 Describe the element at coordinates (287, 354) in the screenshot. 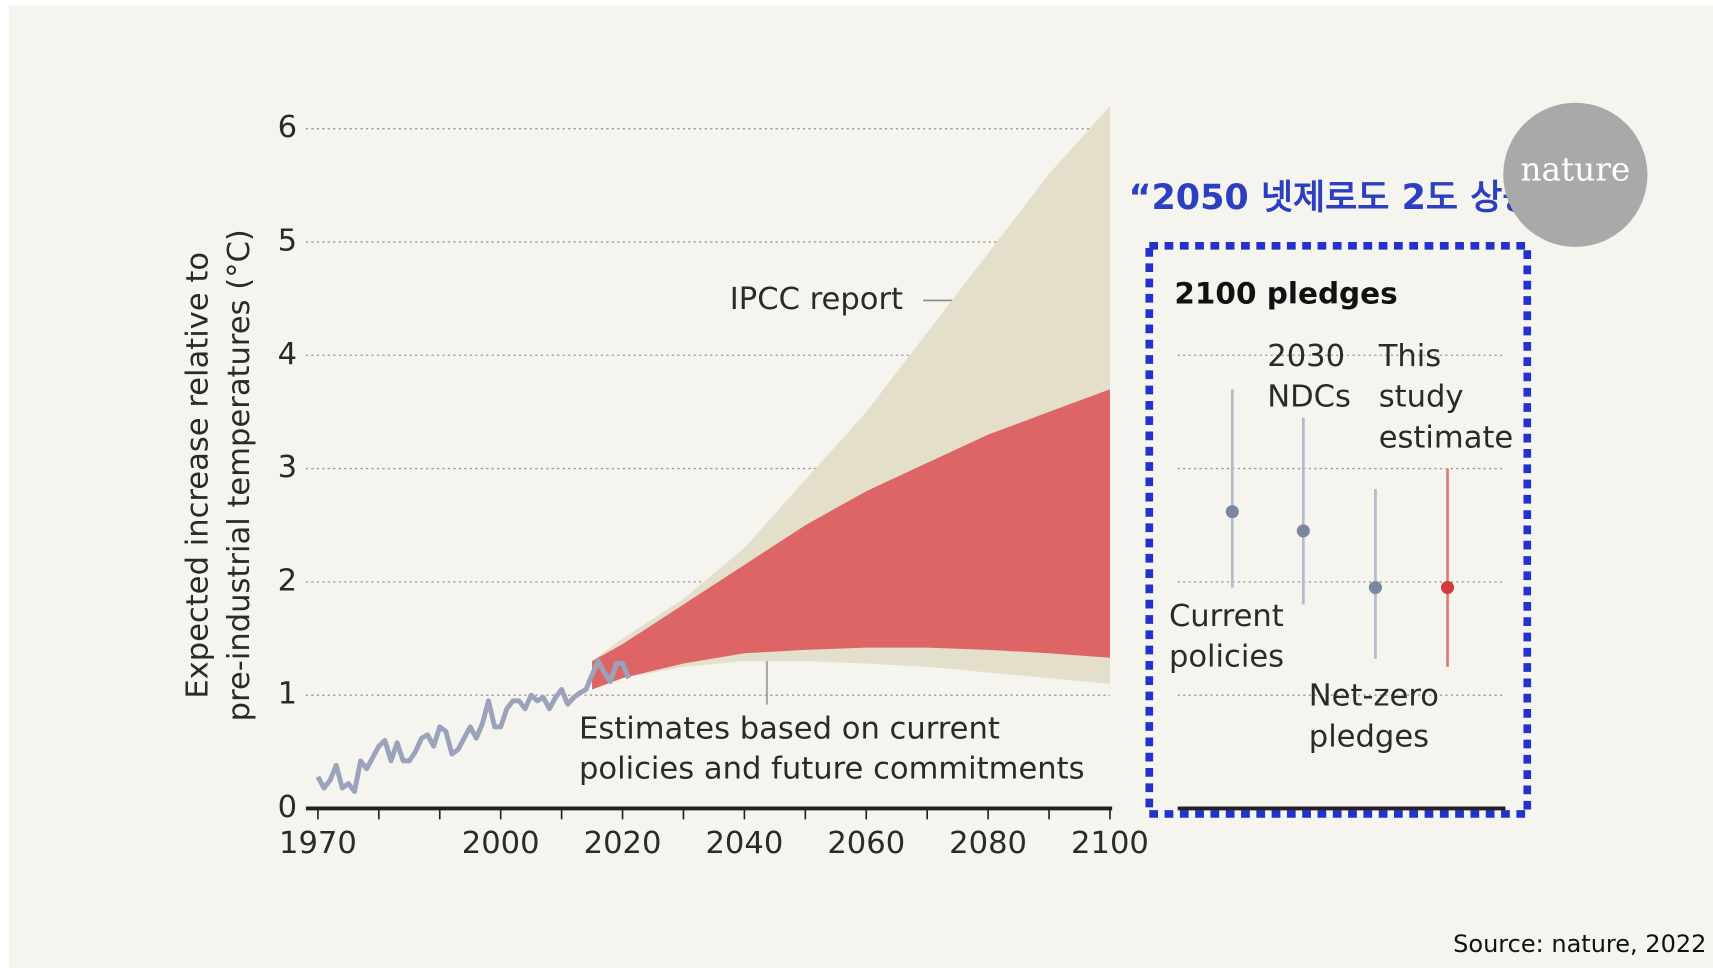

I see `y-tick-label: 4` at that location.